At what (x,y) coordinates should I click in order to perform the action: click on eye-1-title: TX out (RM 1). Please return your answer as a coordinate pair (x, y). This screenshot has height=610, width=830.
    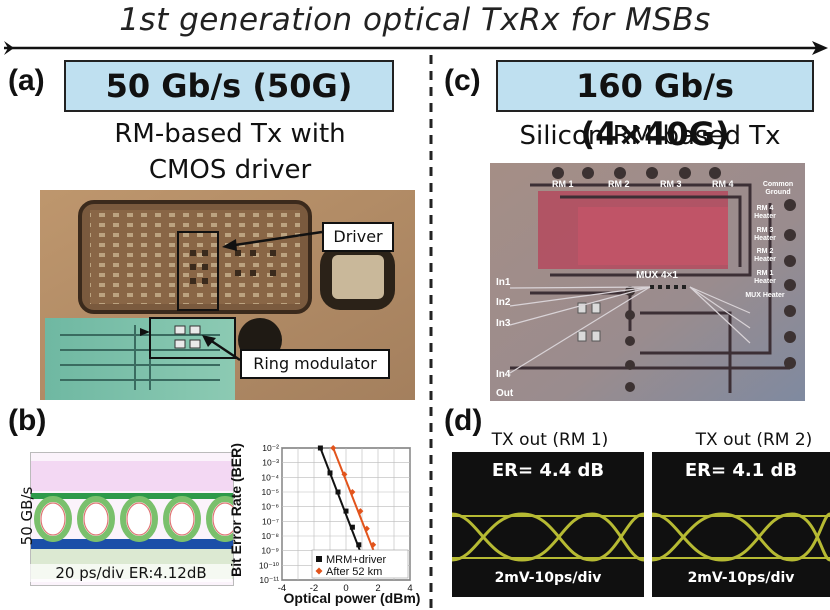
    Looking at the image, I should click on (550, 440).